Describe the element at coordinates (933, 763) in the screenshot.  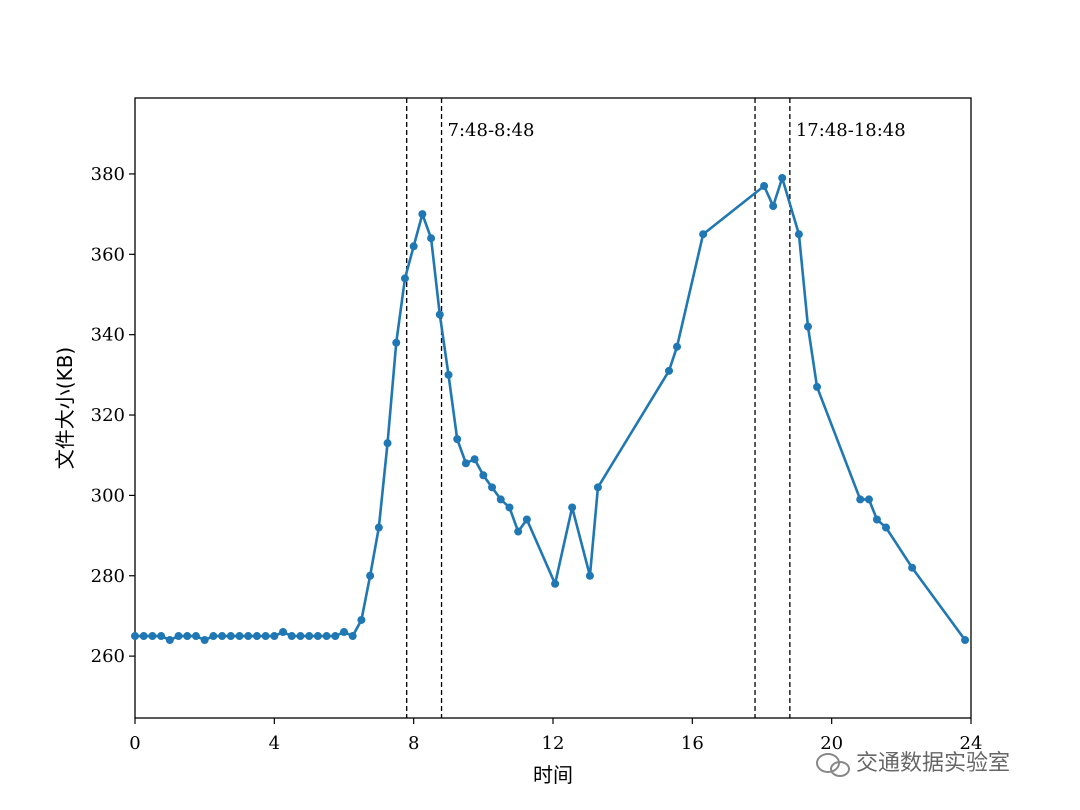
I see `watermark: 交通数据实验室` at that location.